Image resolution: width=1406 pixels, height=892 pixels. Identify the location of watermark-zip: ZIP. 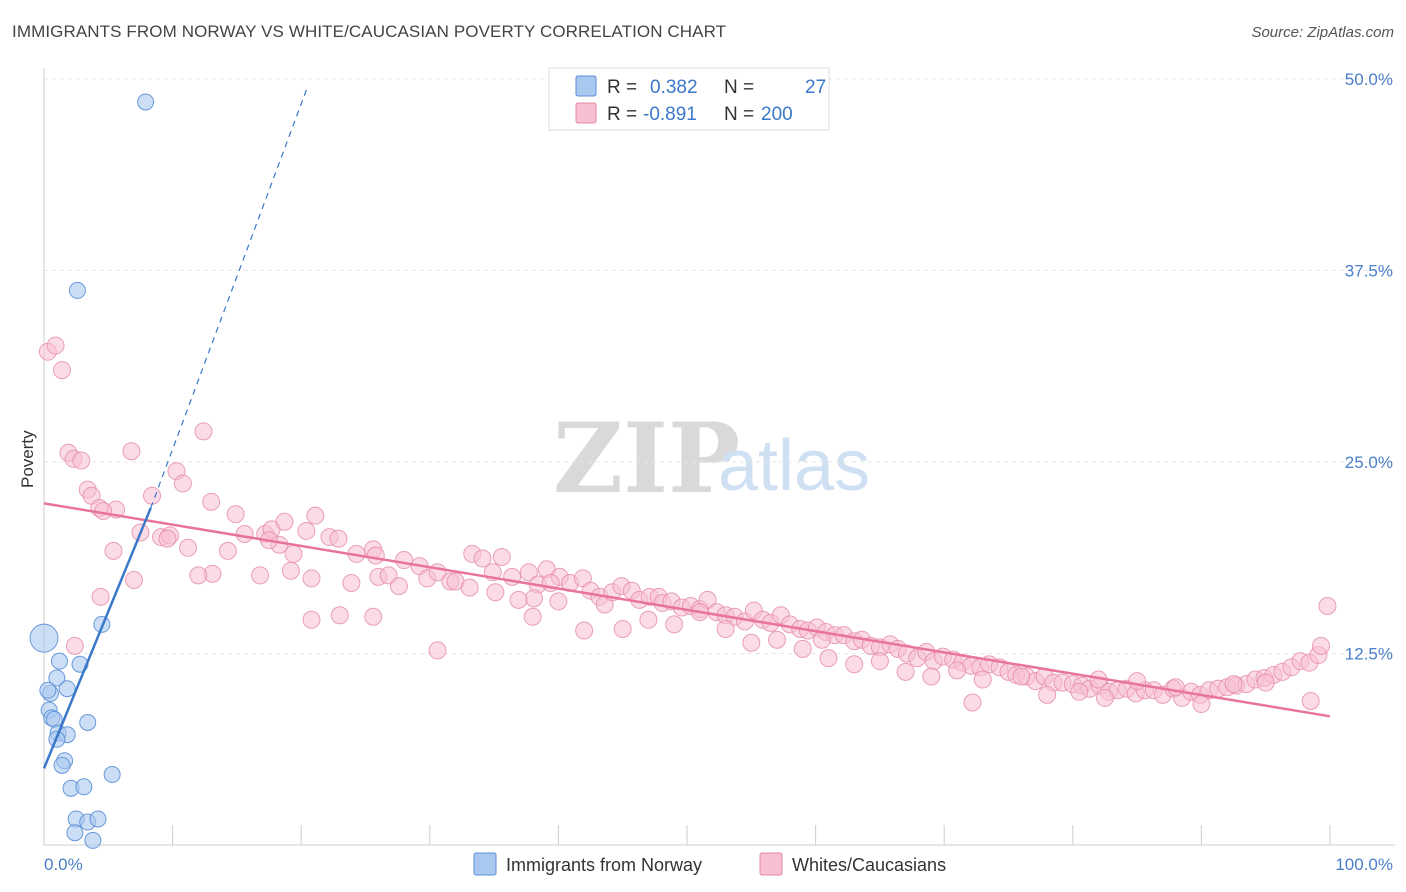
(646, 458).